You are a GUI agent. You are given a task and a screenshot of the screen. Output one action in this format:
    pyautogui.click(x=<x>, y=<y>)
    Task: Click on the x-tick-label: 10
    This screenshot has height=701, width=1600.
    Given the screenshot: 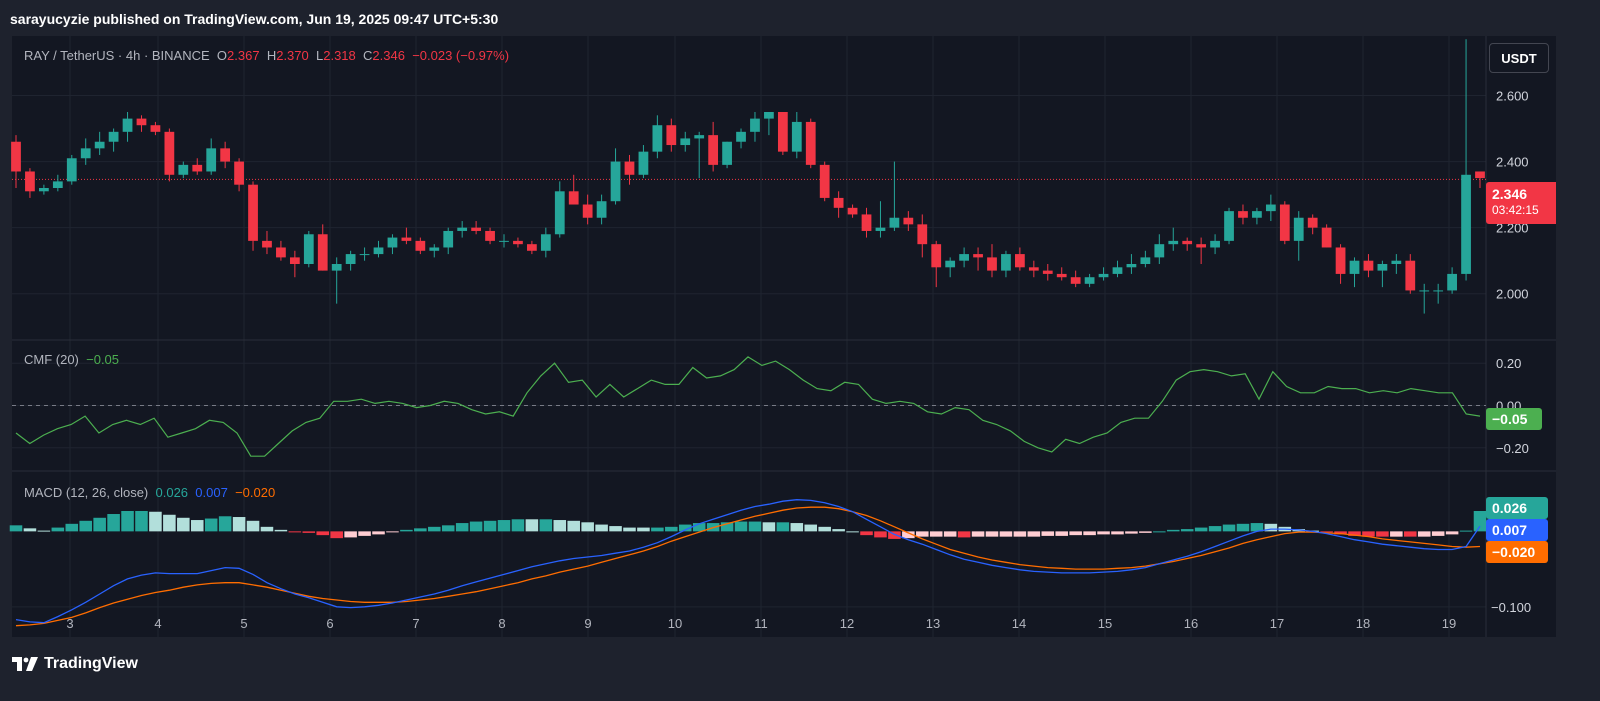 What is the action you would take?
    pyautogui.click(x=675, y=623)
    